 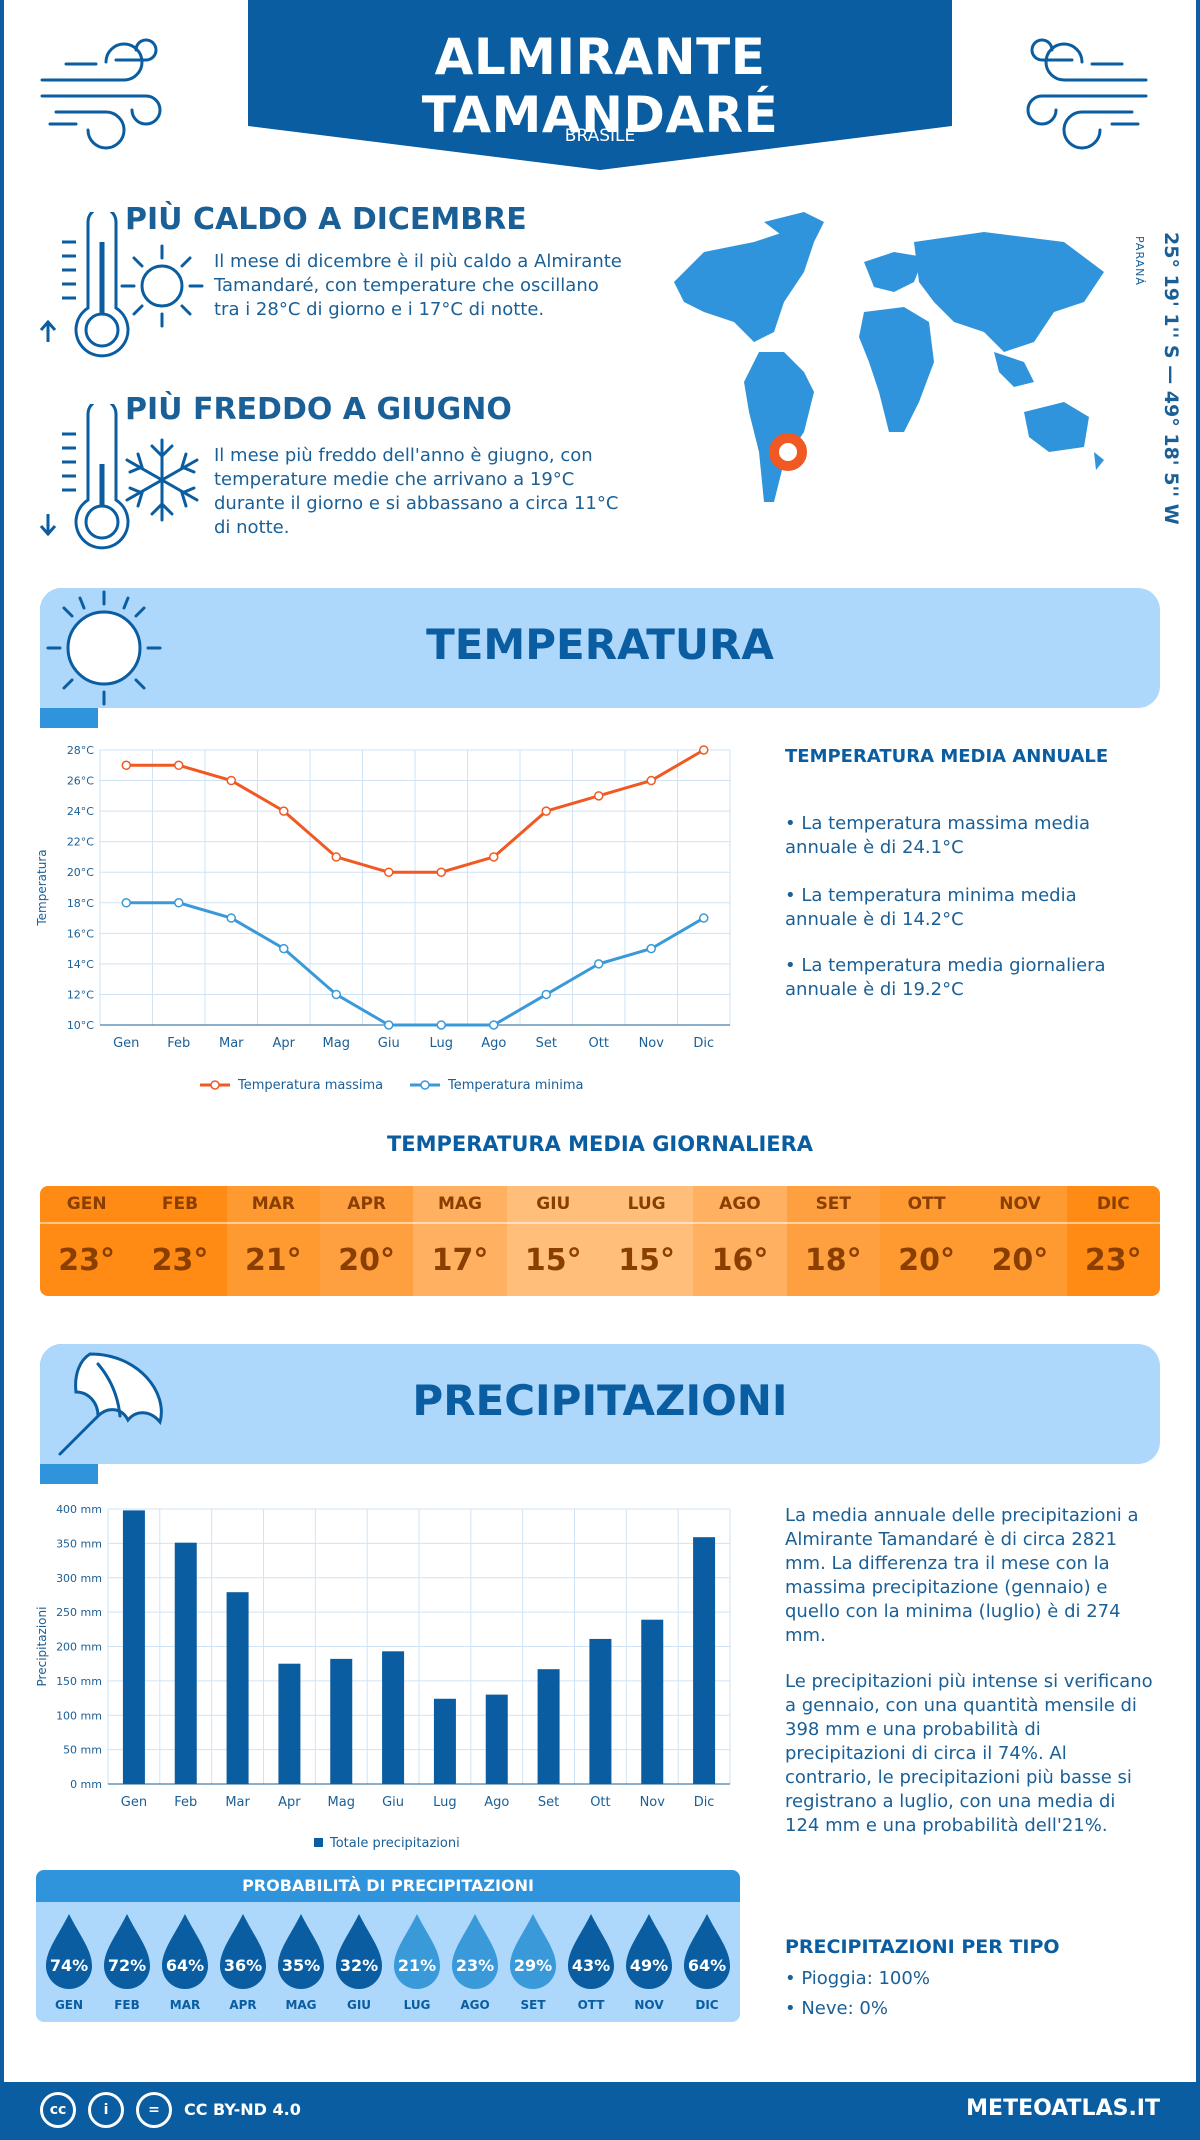 I want to click on y-tick-label: 14°C, so click(x=80, y=964).